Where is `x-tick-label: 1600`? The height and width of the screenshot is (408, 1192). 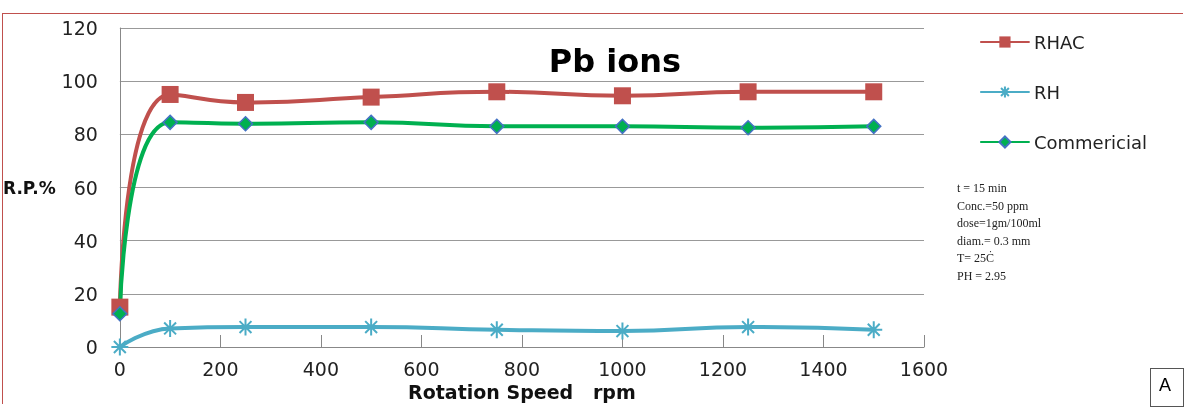
x-tick-label: 1600 is located at coordinates (924, 368).